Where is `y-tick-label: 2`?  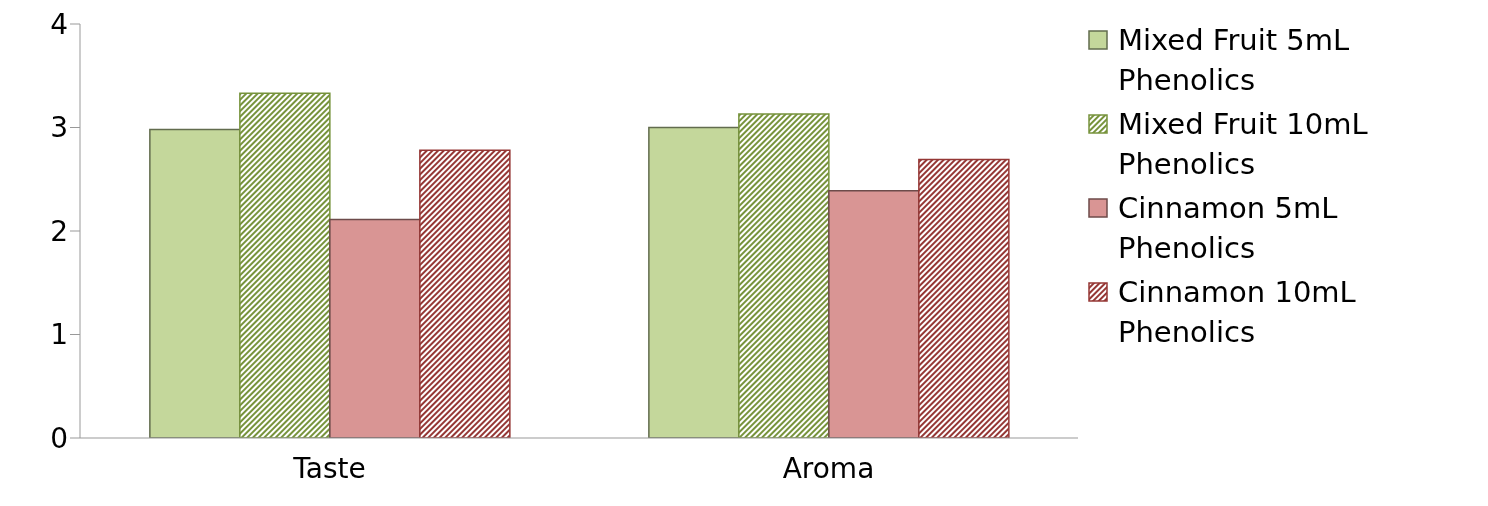 y-tick-label: 2 is located at coordinates (59, 231).